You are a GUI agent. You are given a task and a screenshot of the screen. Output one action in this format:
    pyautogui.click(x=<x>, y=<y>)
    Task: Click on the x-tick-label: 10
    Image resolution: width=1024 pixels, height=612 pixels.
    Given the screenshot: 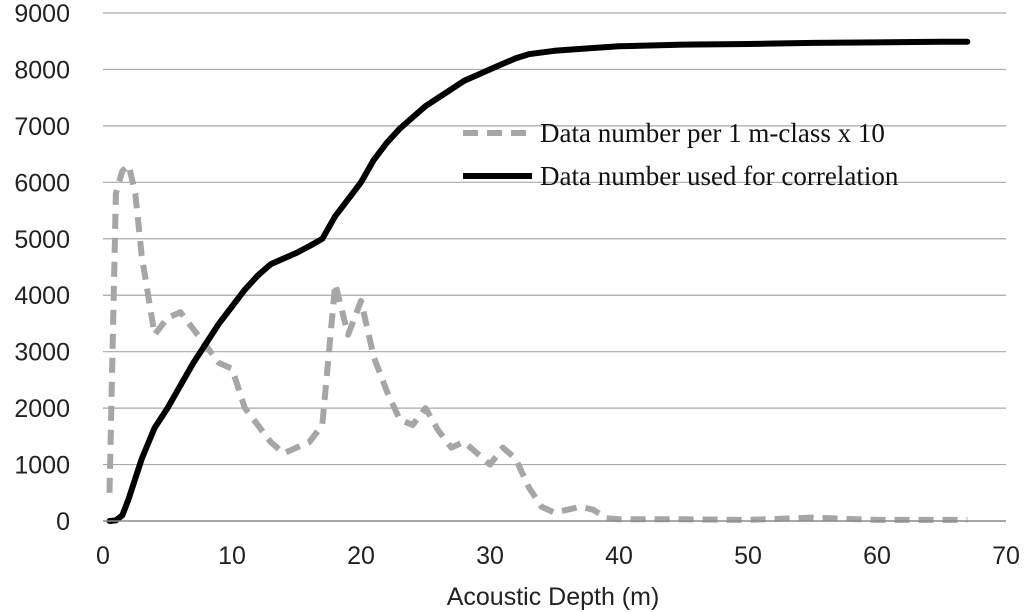 What is the action you would take?
    pyautogui.click(x=232, y=556)
    